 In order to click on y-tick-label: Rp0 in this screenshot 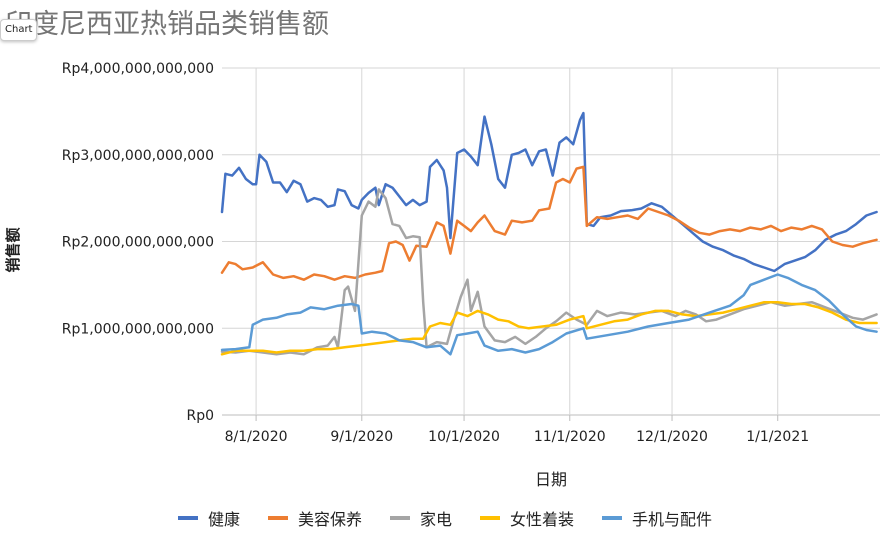, I will do `click(200, 416)`.